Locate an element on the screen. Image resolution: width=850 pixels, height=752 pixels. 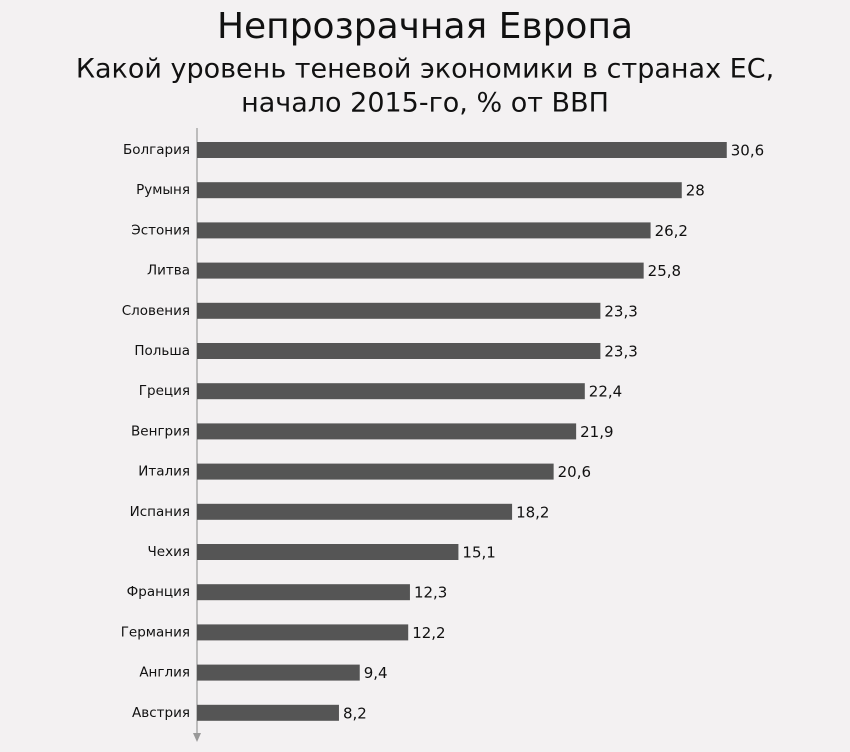
chart-subtitle: начало 2015-го, % от ВВП is located at coordinates (425, 103).